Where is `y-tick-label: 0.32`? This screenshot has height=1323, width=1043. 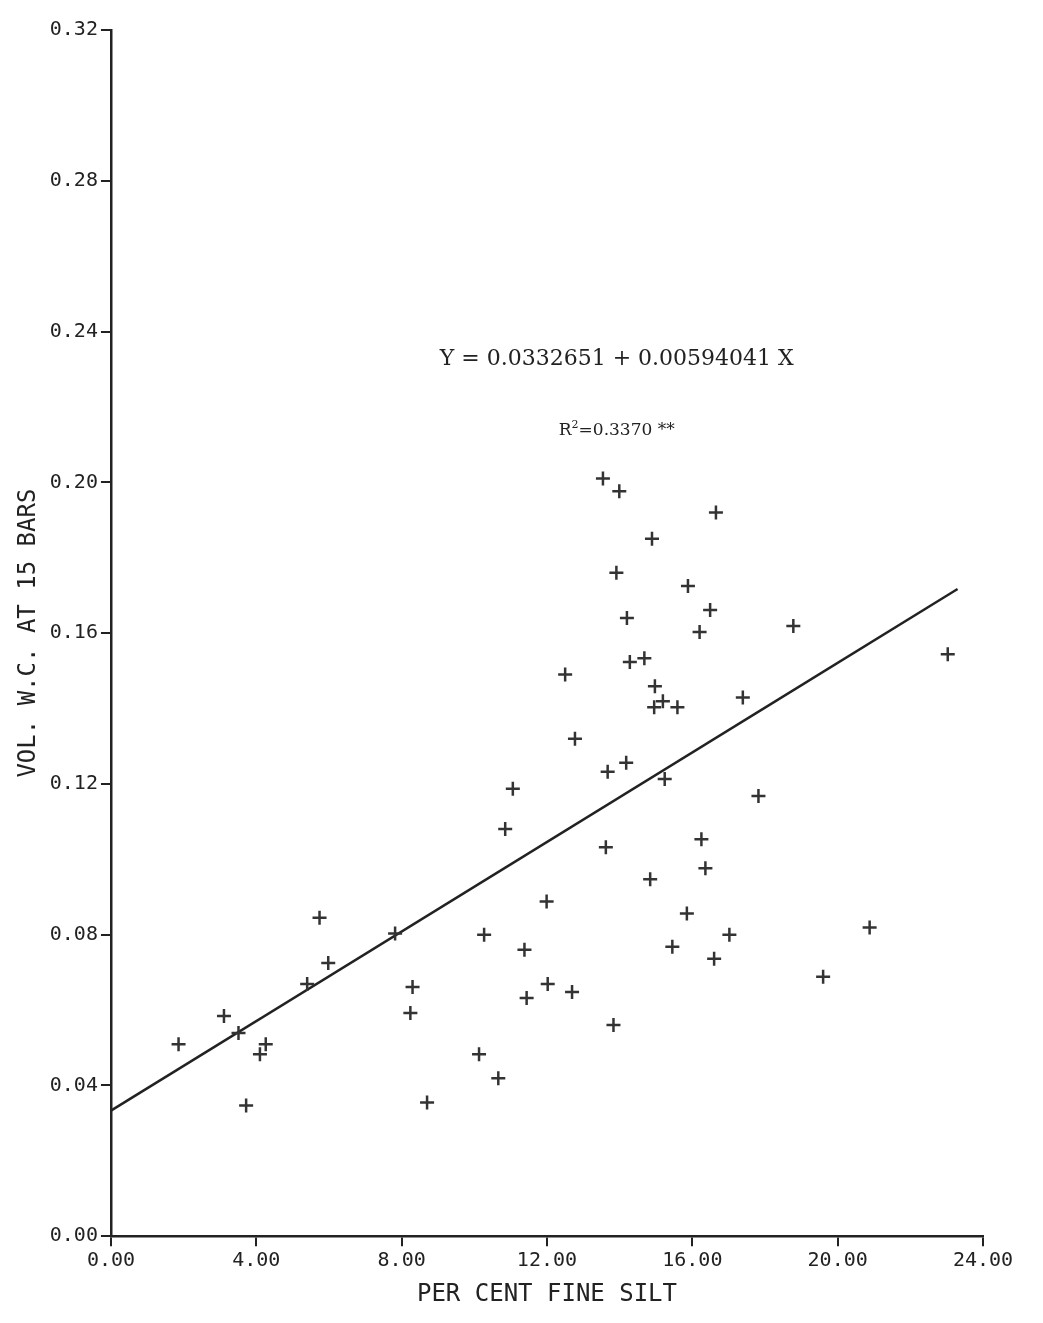 y-tick-label: 0.32 is located at coordinates (73, 28).